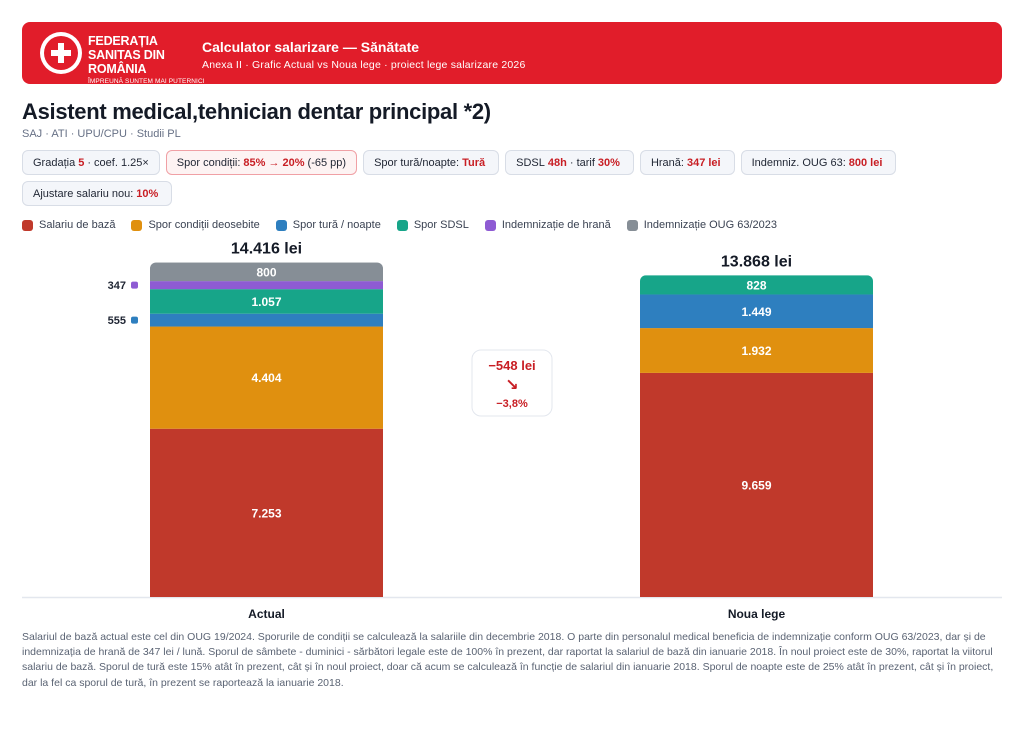 This screenshot has height=735, width=1024. Describe the element at coordinates (798, 162) in the screenshot. I see `chip-label: Indemniz. OUG 63:` at that location.